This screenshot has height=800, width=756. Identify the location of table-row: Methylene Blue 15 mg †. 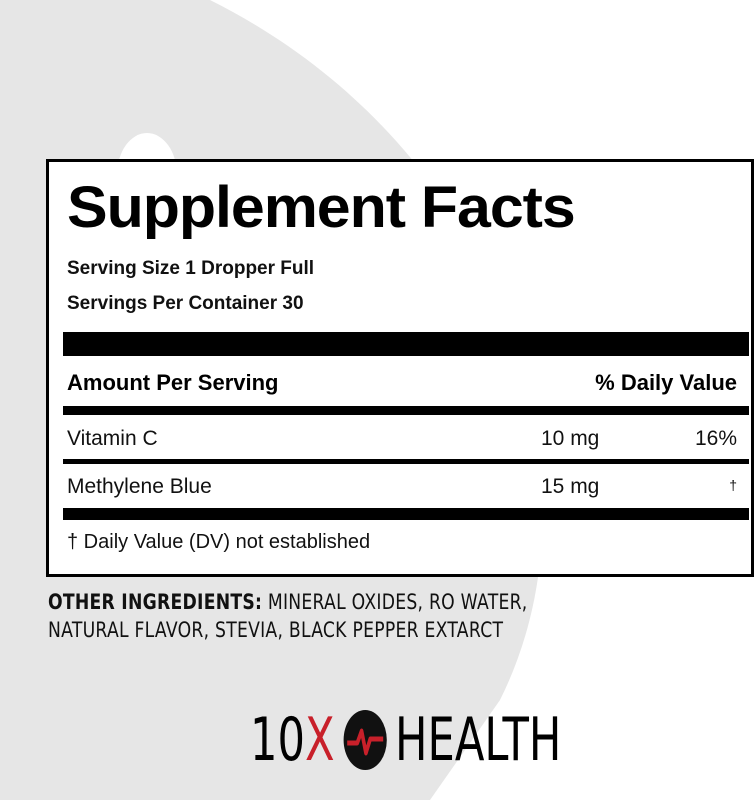
(402, 487).